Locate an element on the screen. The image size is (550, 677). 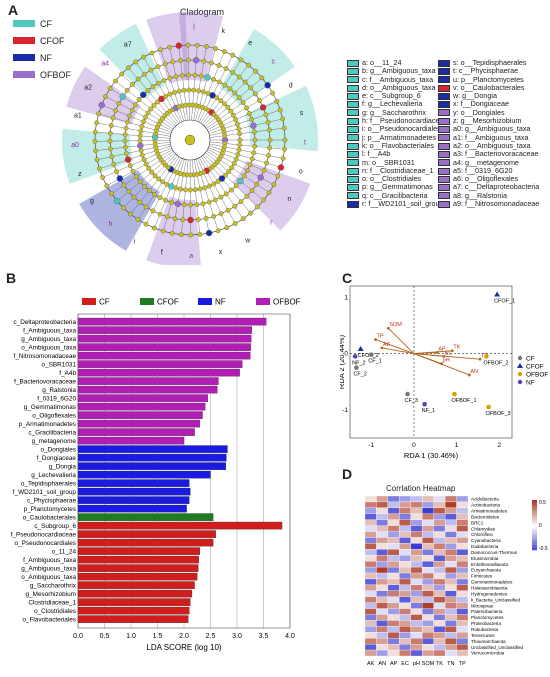
lda-bar-label: f_Nitrosomonadaceae is located at coordinates (44, 356).